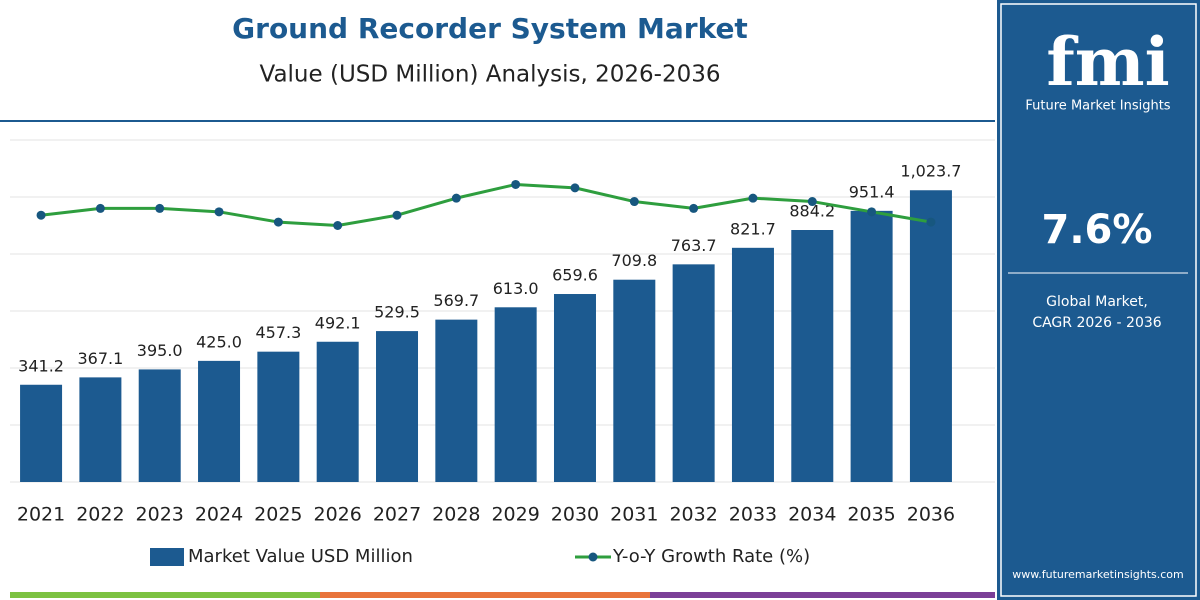 The width and height of the screenshot is (1200, 600). I want to click on x-tick-label: 2030, so click(575, 515).